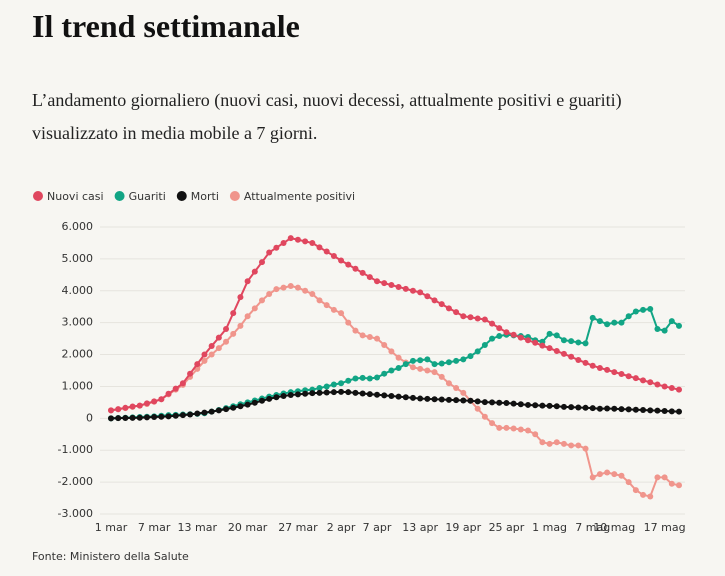  Describe the element at coordinates (111, 527) in the screenshot. I see `x-tick-label: 1 mar` at that location.